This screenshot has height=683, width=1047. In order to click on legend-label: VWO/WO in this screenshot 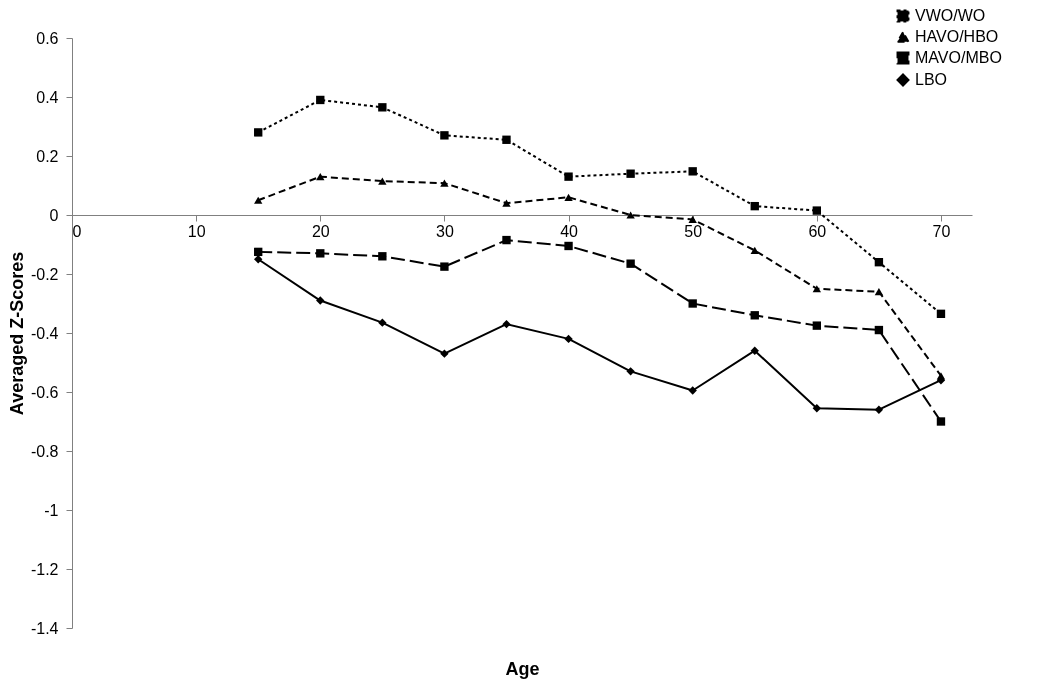, I will do `click(950, 15)`.